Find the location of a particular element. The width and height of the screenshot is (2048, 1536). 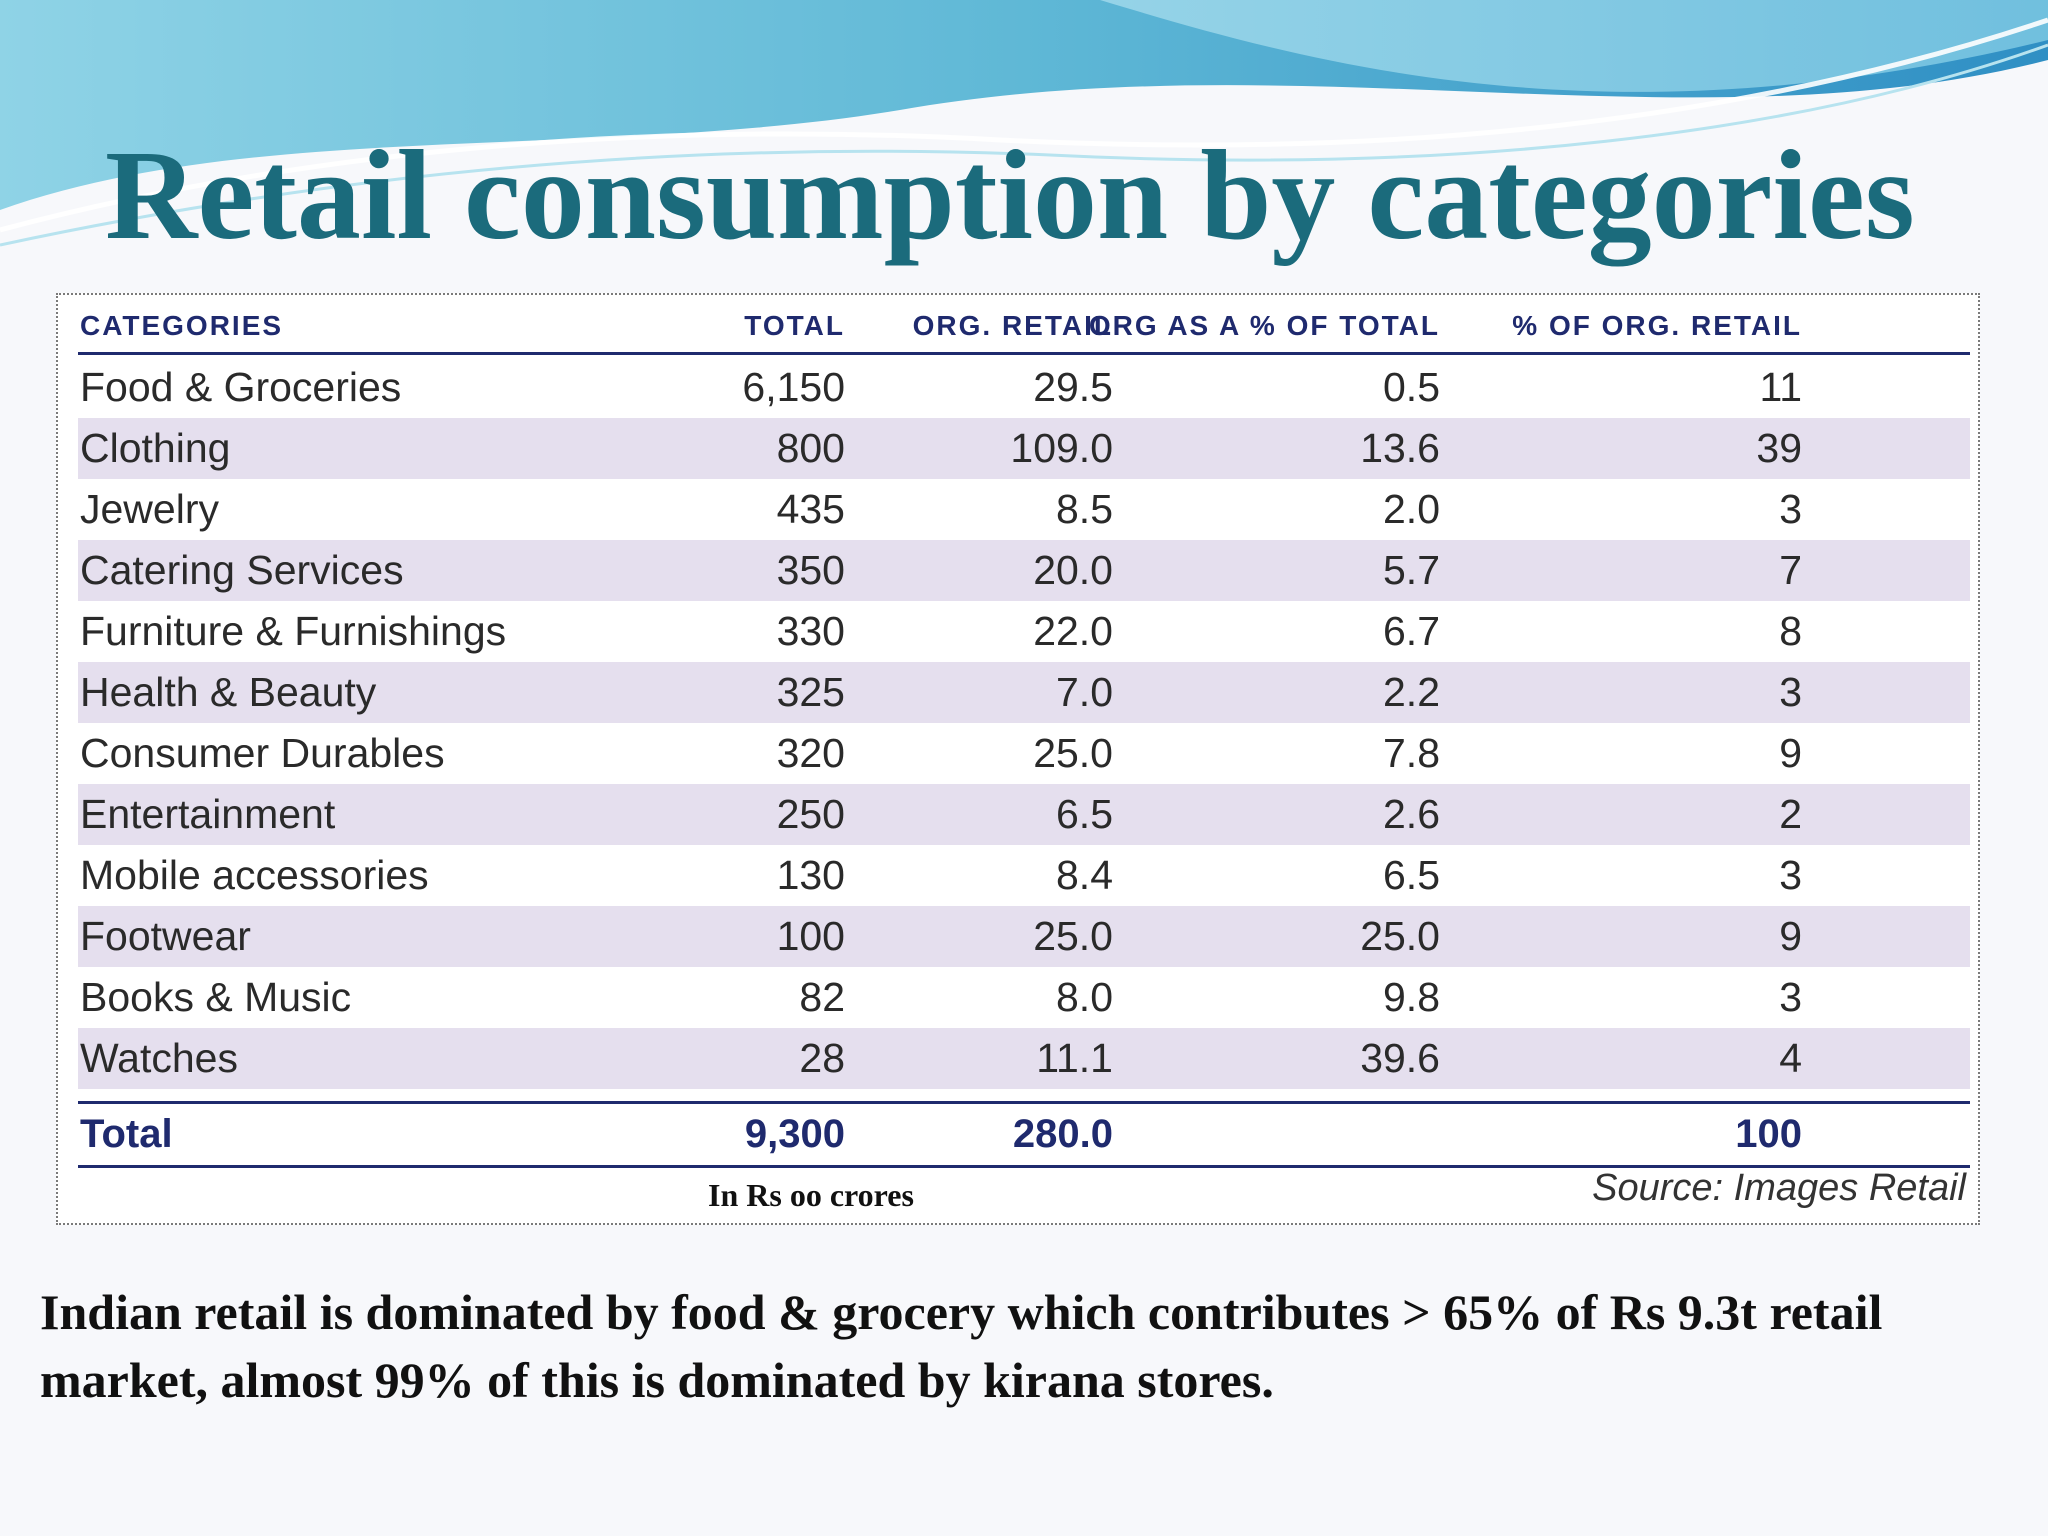

cell-org-percent: 2.0 is located at coordinates (1411, 509).